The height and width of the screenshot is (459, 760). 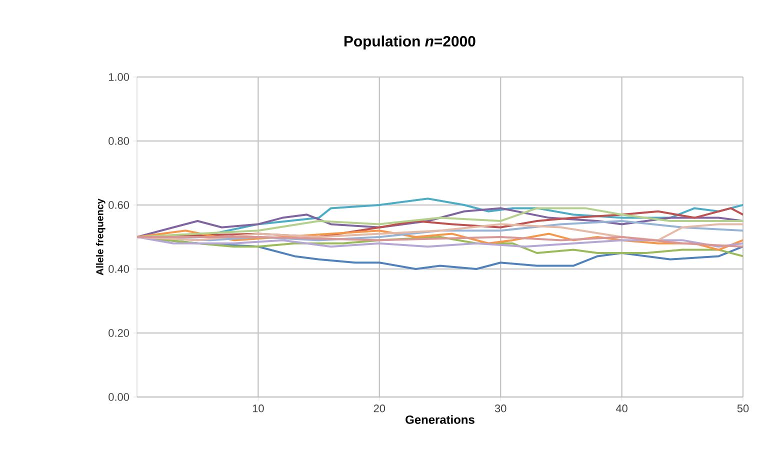 What do you see at coordinates (119, 333) in the screenshot?
I see `y-tick-label: 0.20` at bounding box center [119, 333].